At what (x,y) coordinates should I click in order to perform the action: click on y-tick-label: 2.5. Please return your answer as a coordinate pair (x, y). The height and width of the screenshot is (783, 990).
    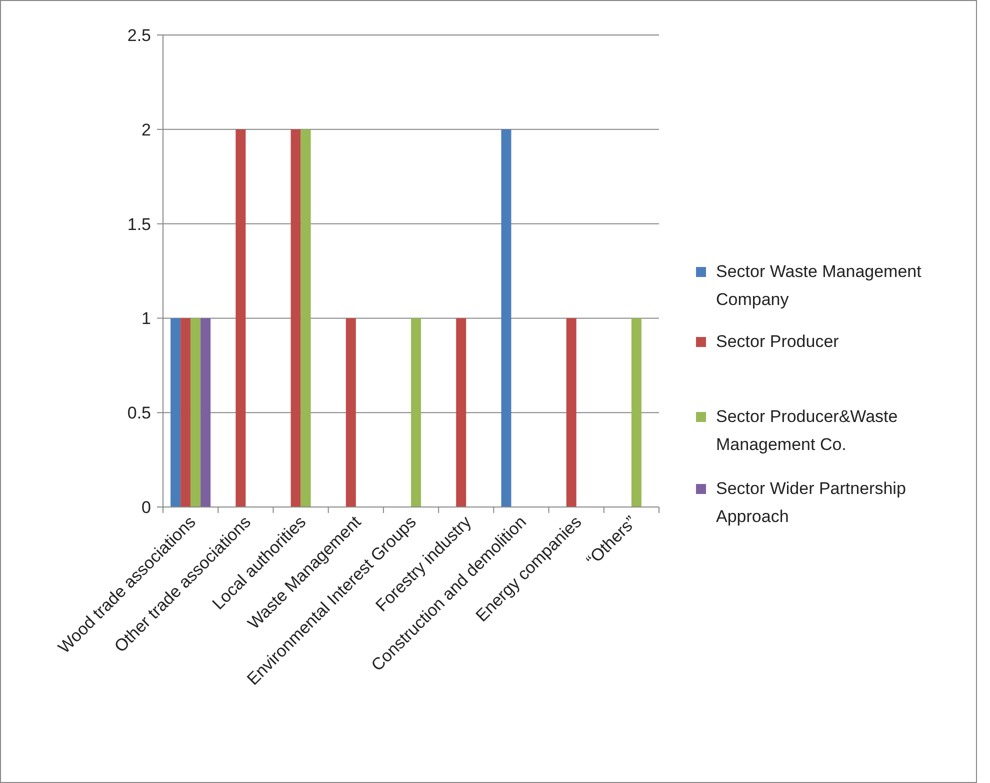
    Looking at the image, I should click on (139, 35).